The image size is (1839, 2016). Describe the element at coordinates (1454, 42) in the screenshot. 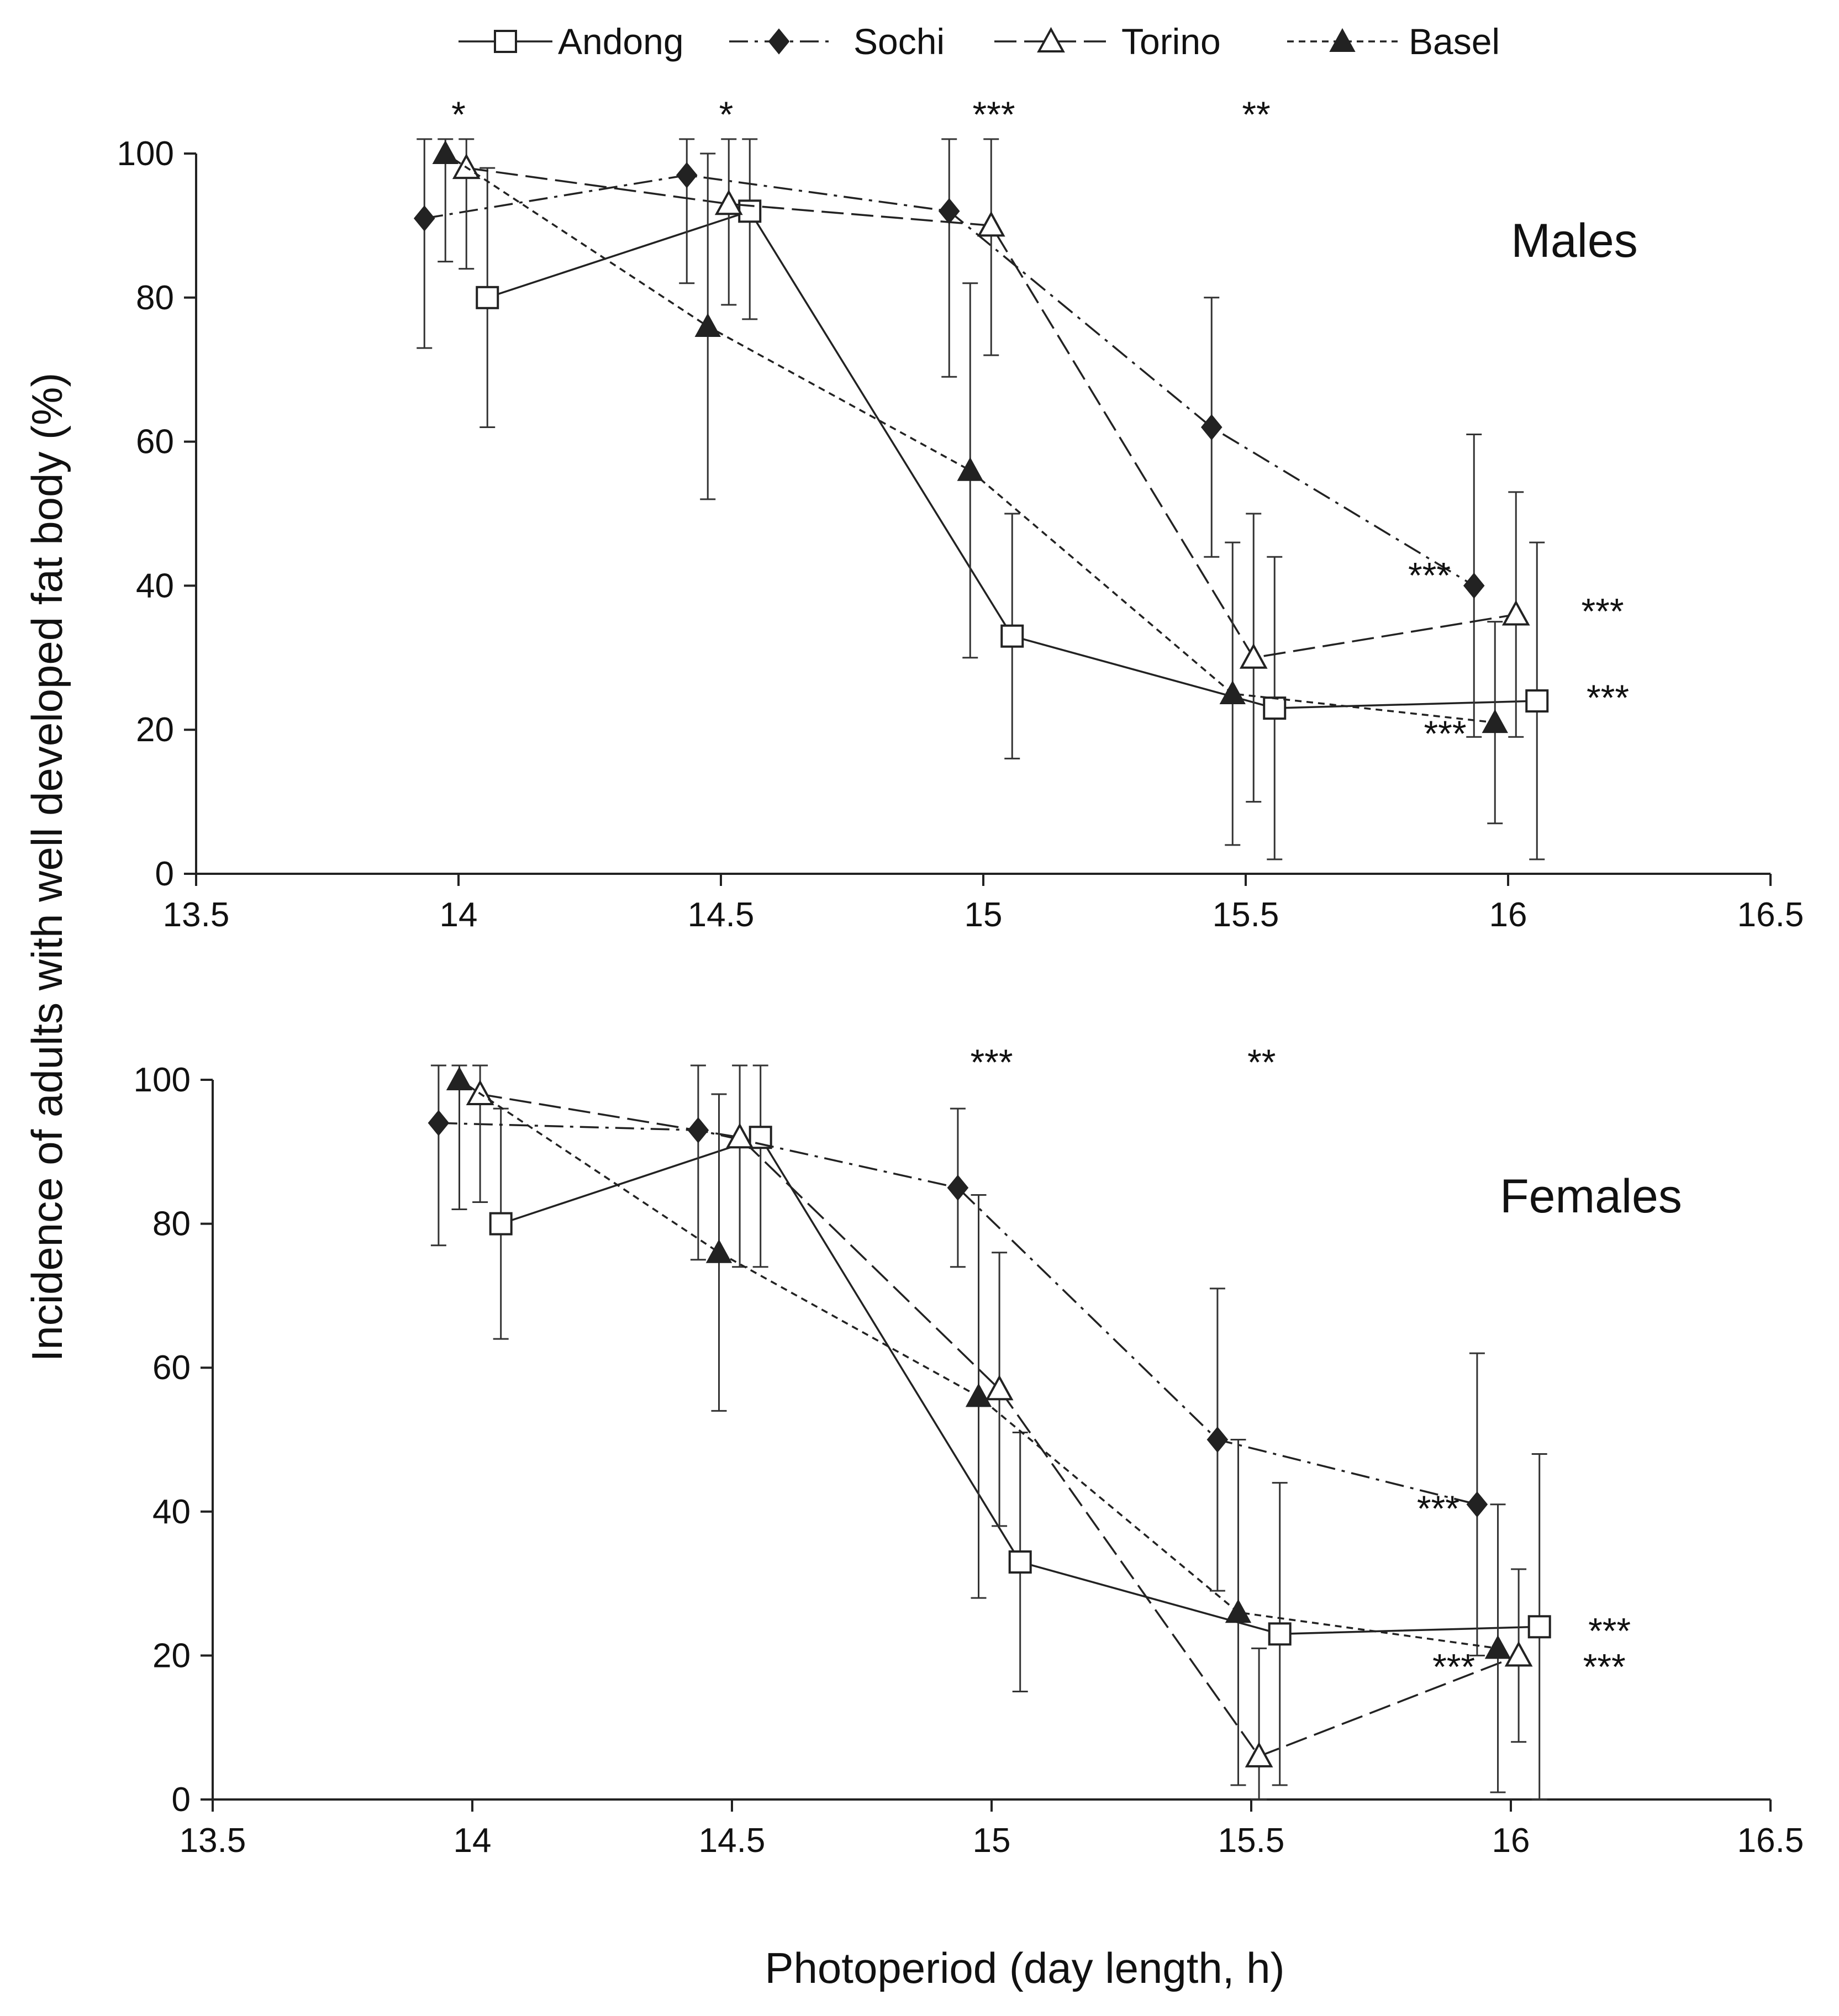

I see `legend-label-basel: Basel` at that location.